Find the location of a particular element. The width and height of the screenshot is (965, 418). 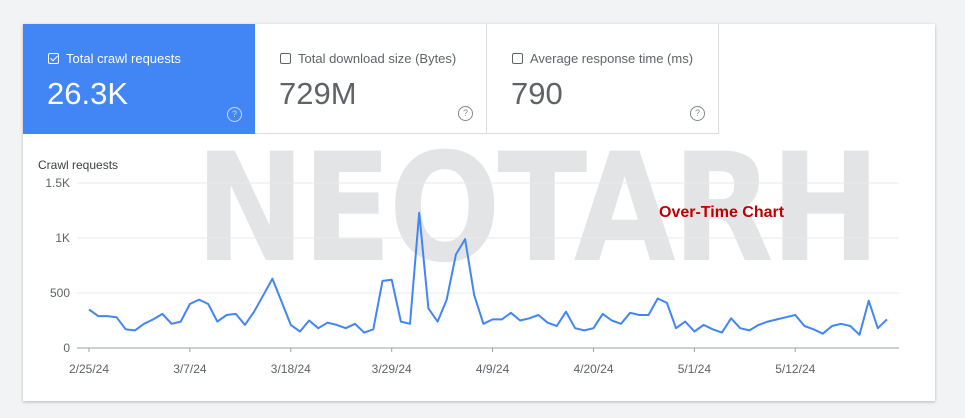

x-tick-label: 5/1/24 is located at coordinates (695, 369).